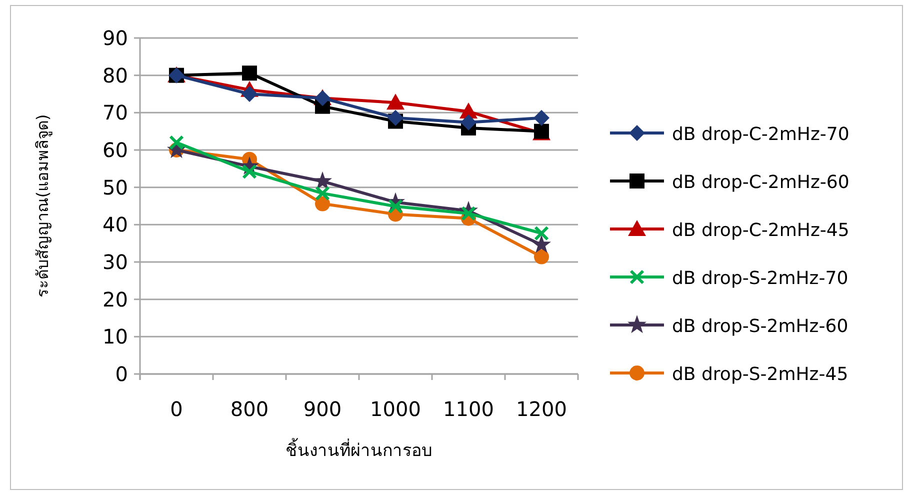 Image resolution: width=908 pixels, height=496 pixels. I want to click on y-tick-label: 80, so click(115, 75).